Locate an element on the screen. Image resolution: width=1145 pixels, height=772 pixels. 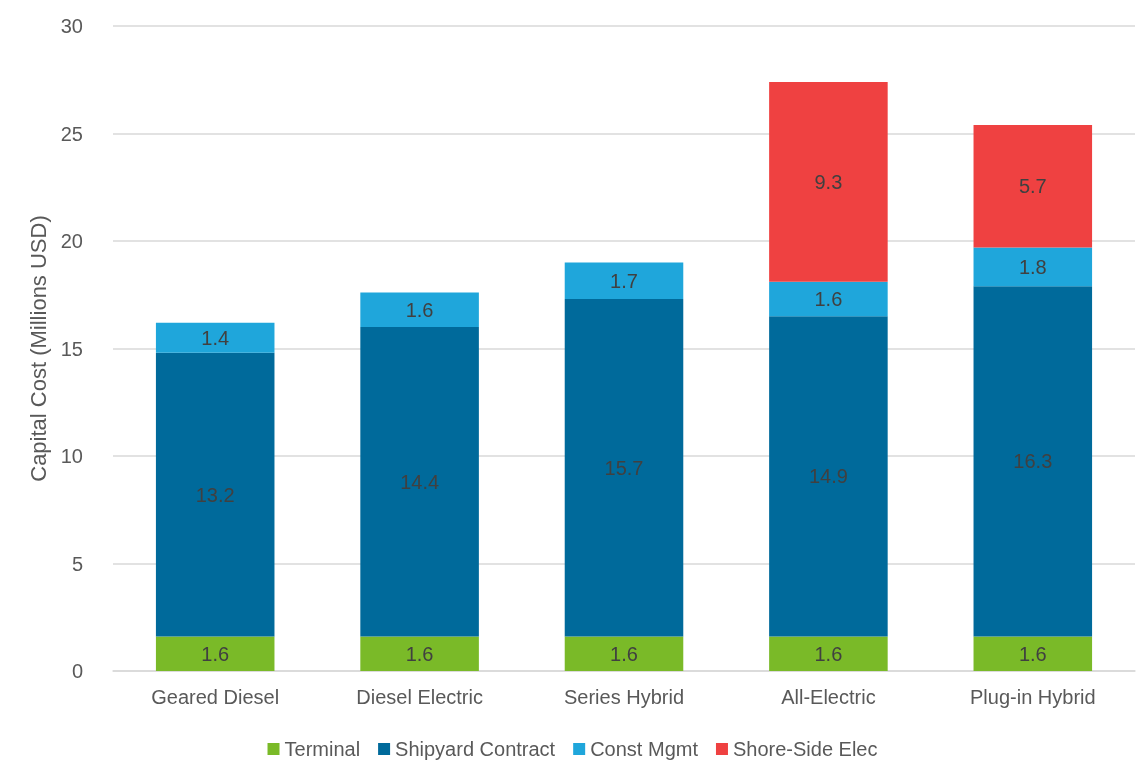
x-tick-label: All-Electric is located at coordinates (828, 697).